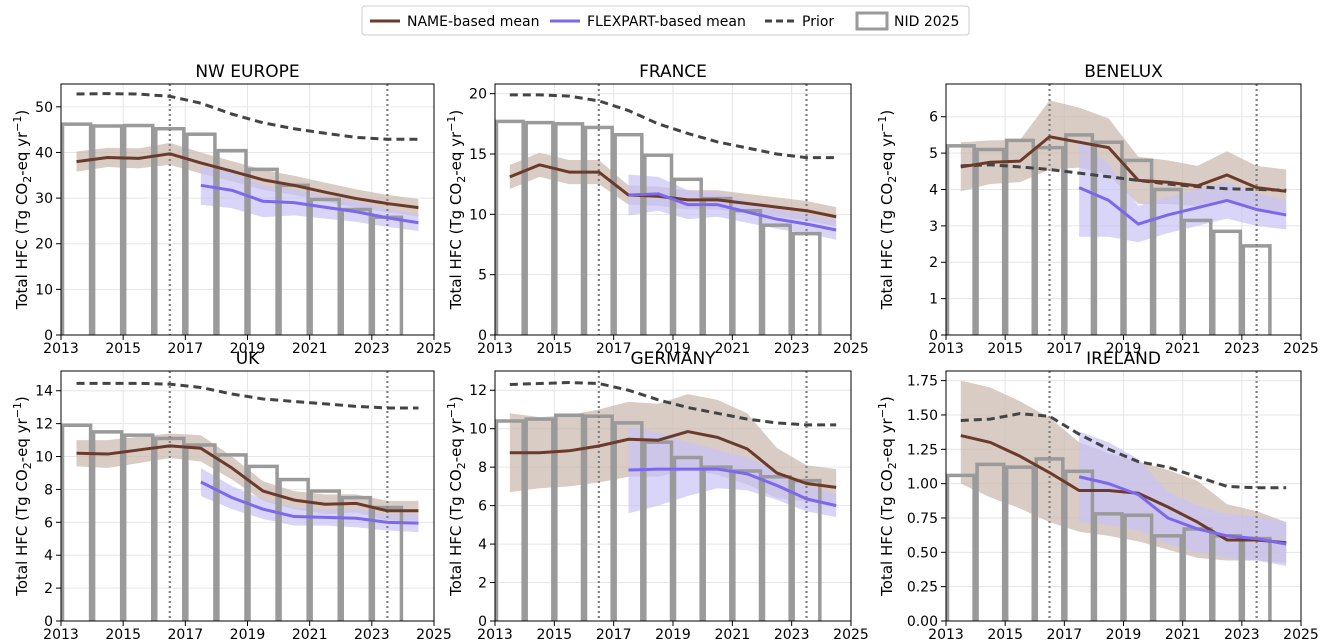 Image resolution: width=1322 pixels, height=641 pixels. I want to click on panel-title: FRANCE, so click(673, 72).